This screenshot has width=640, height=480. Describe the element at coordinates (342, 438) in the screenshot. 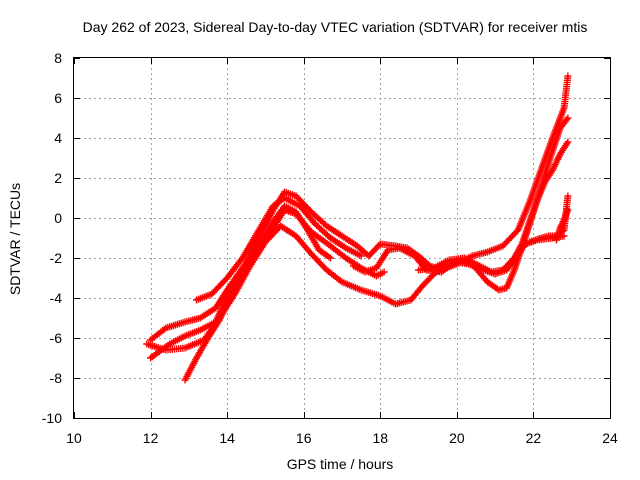

I see `x-tick-labels: 10 12 14 16 18 20 22 24` at that location.